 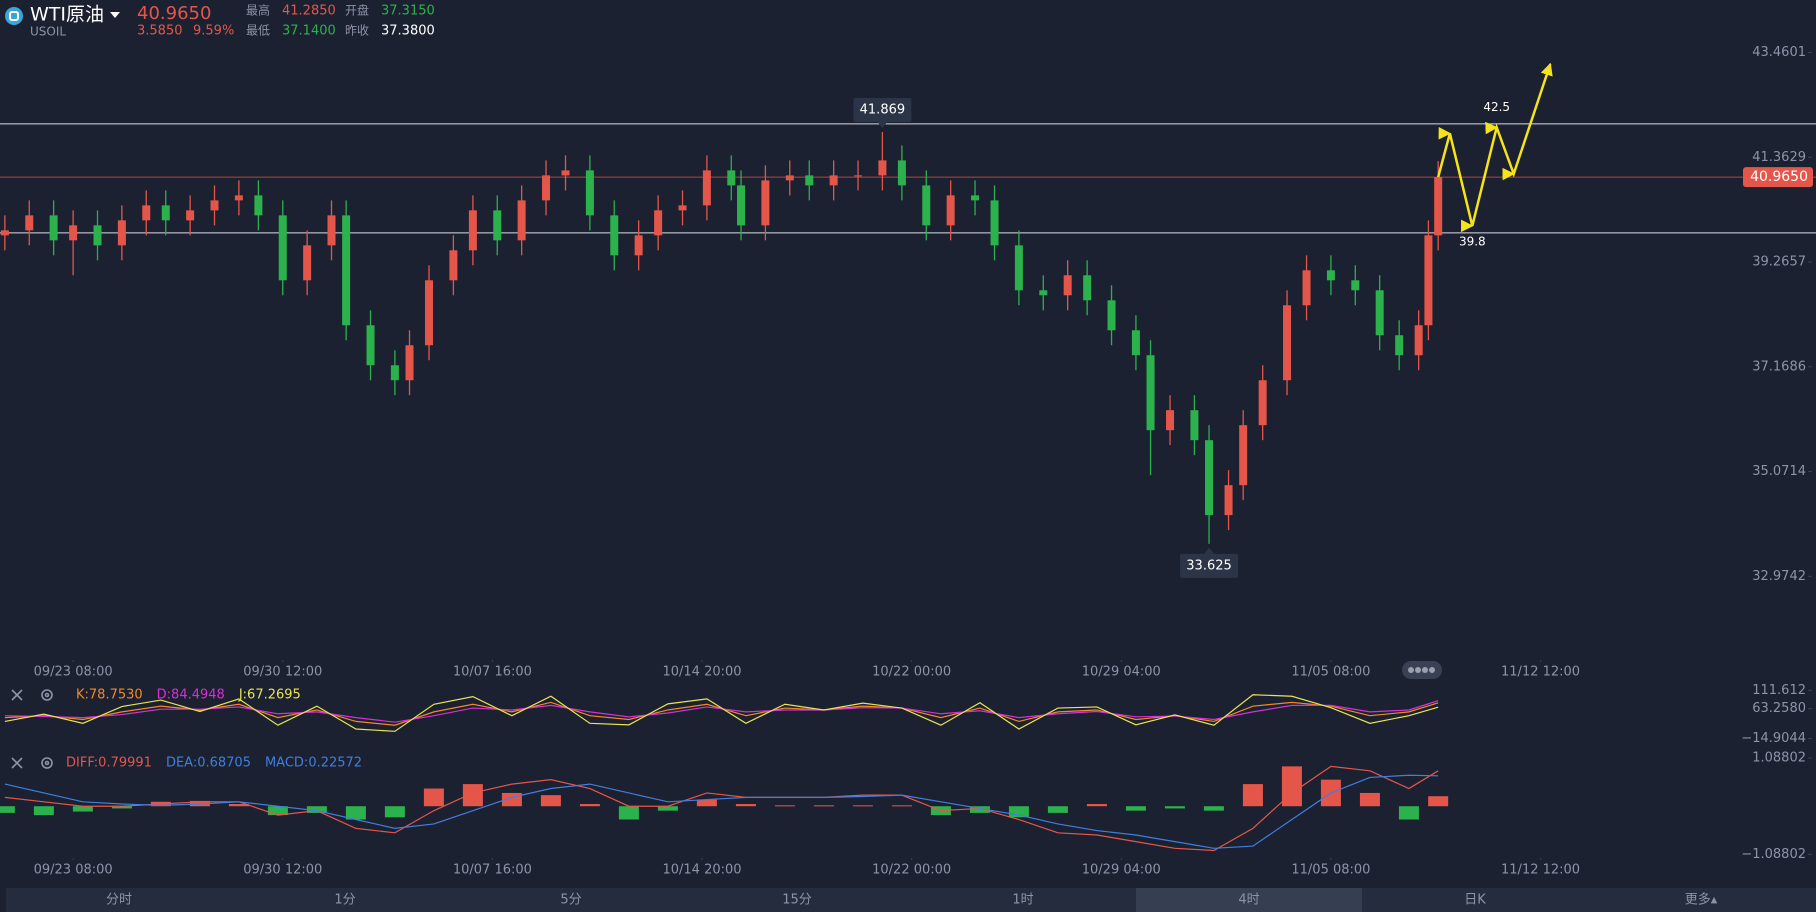 What do you see at coordinates (32, 729) in the screenshot?
I see `indicator-icons` at bounding box center [32, 729].